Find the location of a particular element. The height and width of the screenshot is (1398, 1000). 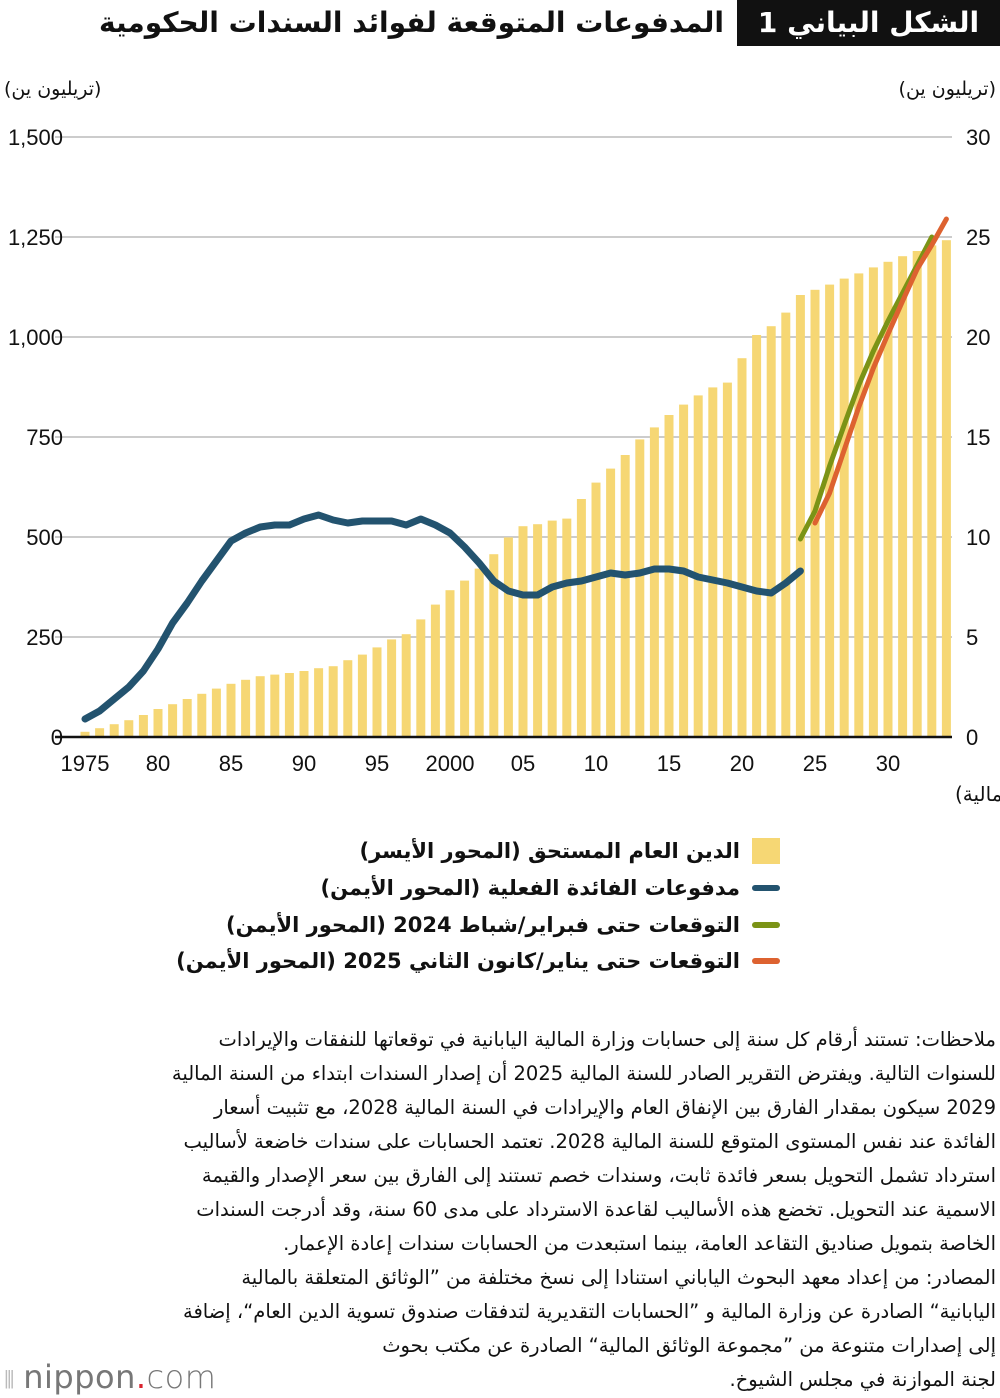

logo-text: nippon is located at coordinates (79, 1377).